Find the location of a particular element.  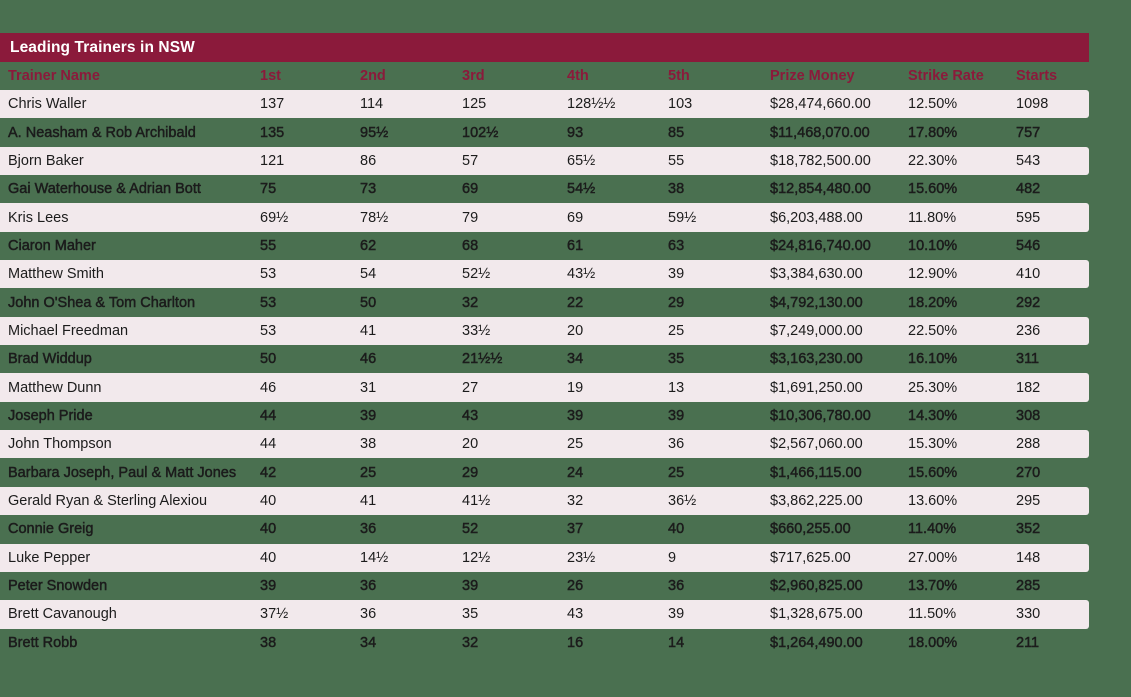

cell-starts: 757 is located at coordinates (1028, 132).